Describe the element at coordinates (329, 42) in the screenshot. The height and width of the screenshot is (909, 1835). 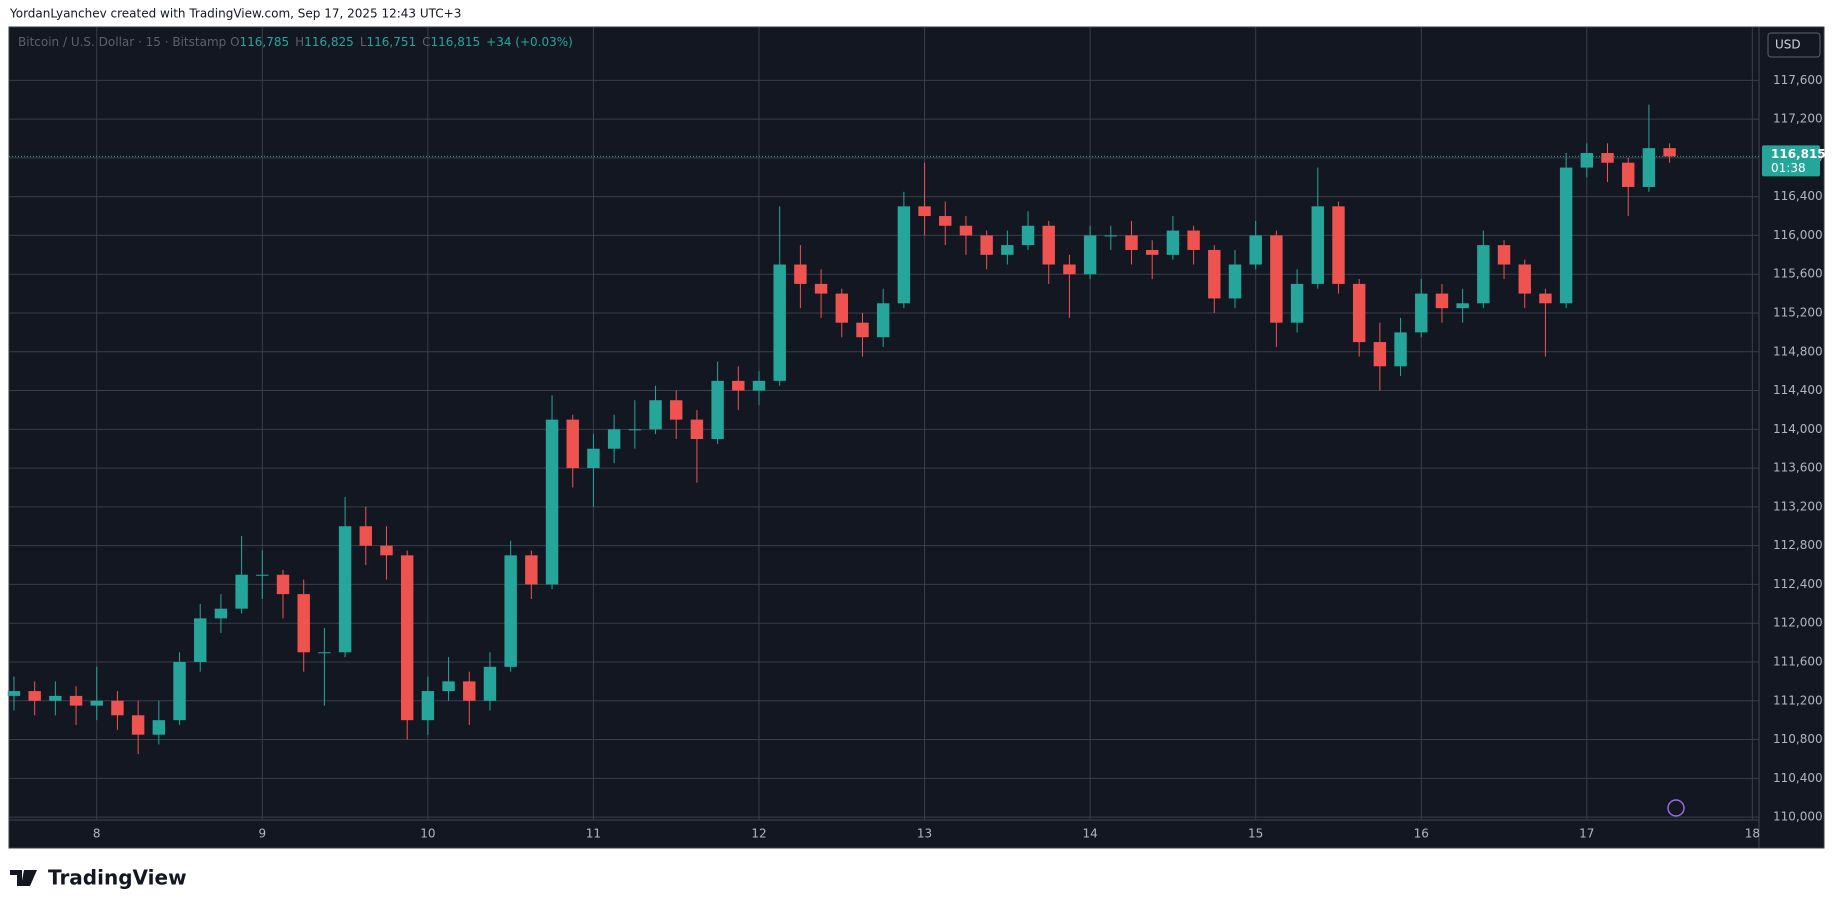
I see `legend-ohlc-item: 116,825` at that location.